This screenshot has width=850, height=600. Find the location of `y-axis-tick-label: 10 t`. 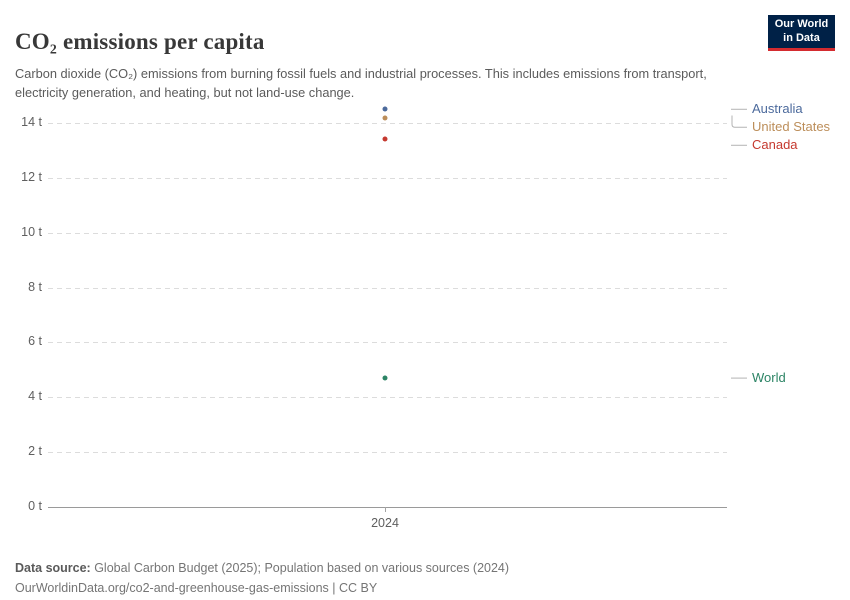

y-axis-tick-label: 10 t is located at coordinates (31, 231).